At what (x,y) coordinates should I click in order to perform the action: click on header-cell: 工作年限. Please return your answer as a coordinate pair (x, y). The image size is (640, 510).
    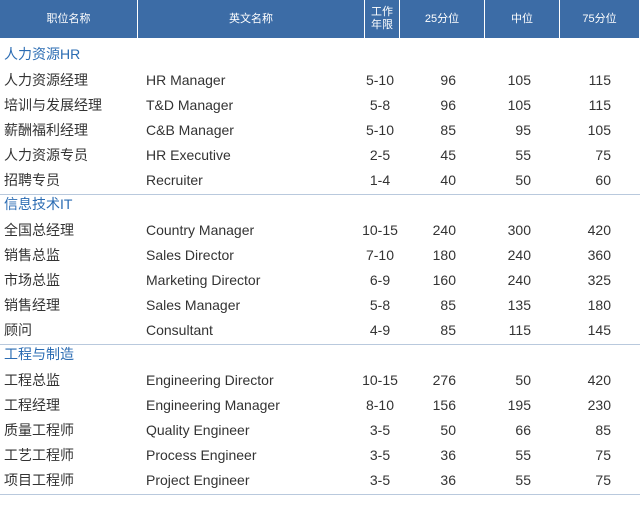
    Looking at the image, I should click on (382, 19).